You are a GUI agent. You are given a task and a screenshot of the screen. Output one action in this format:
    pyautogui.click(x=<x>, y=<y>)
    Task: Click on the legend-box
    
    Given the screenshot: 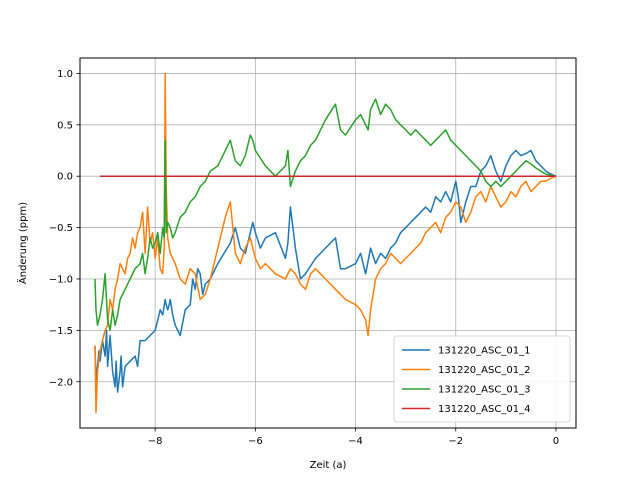 What is the action you would take?
    pyautogui.click(x=482, y=379)
    